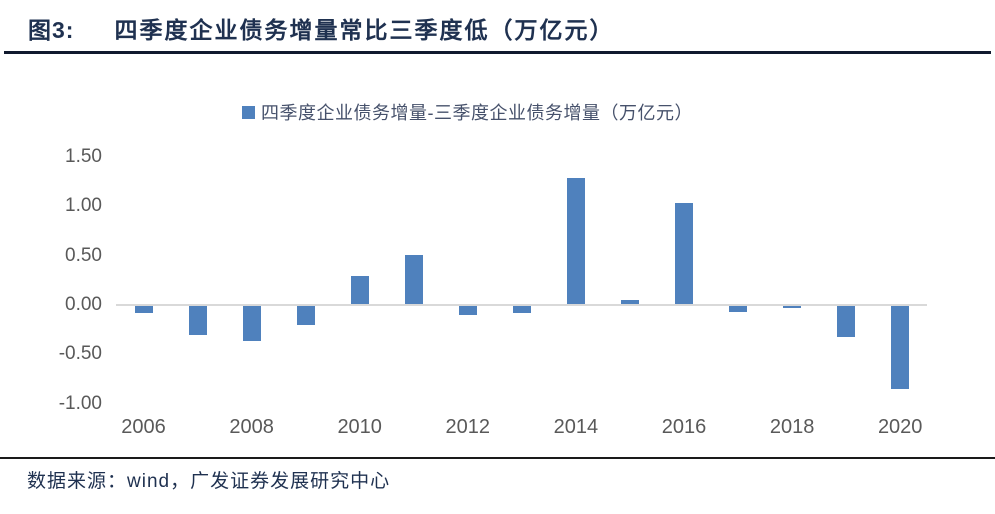  I want to click on footer-divider, so click(497, 458).